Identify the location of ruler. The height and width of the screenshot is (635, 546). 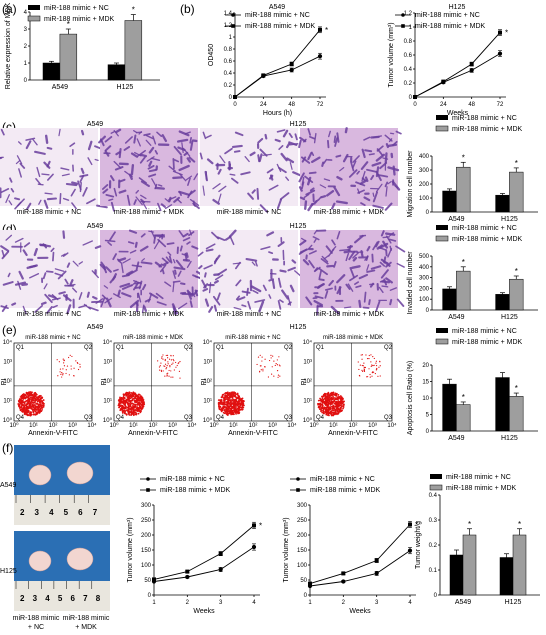
(62, 596).